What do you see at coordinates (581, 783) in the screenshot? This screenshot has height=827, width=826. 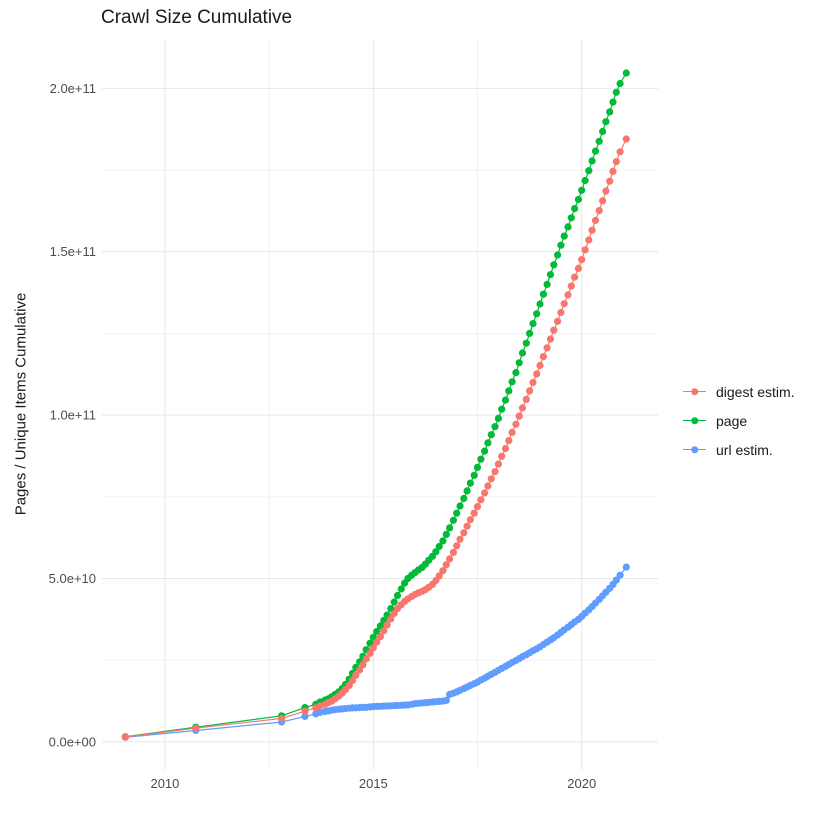 I see `x-axis-tick-label: 2020` at bounding box center [581, 783].